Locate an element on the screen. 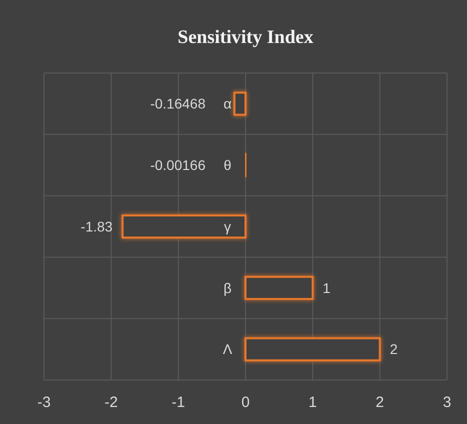 The width and height of the screenshot is (467, 424). y-tick-label: α is located at coordinates (227, 104).